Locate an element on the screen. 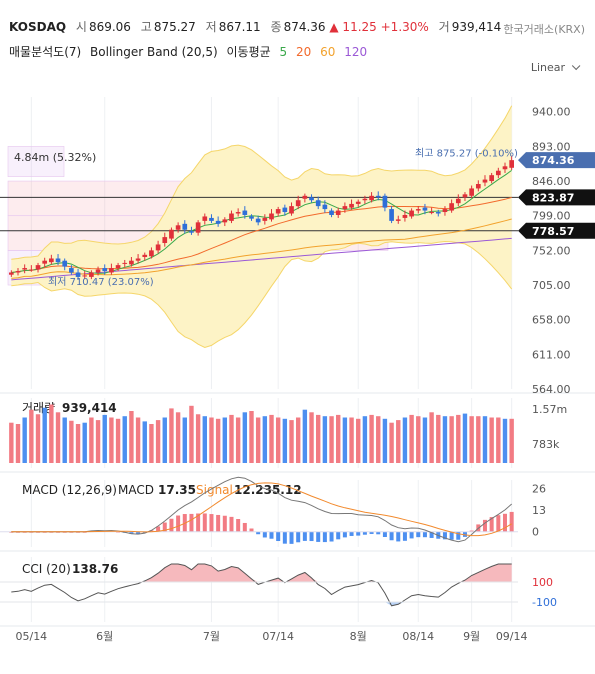 The image size is (595, 674). volume-profile-toggle: 매물분석도(7) is located at coordinates (45, 52).